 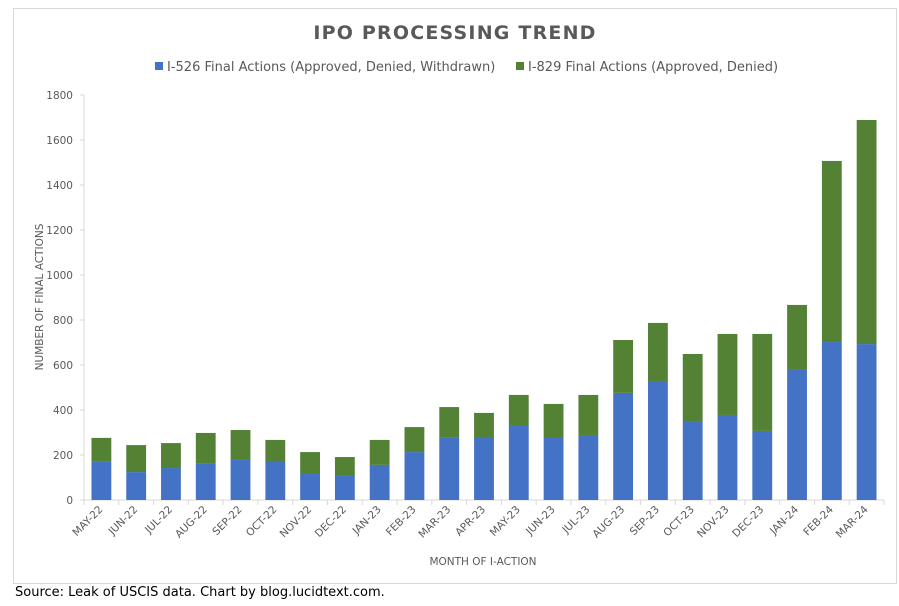 I want to click on x-tick-label: AUG-22, so click(x=191, y=522).